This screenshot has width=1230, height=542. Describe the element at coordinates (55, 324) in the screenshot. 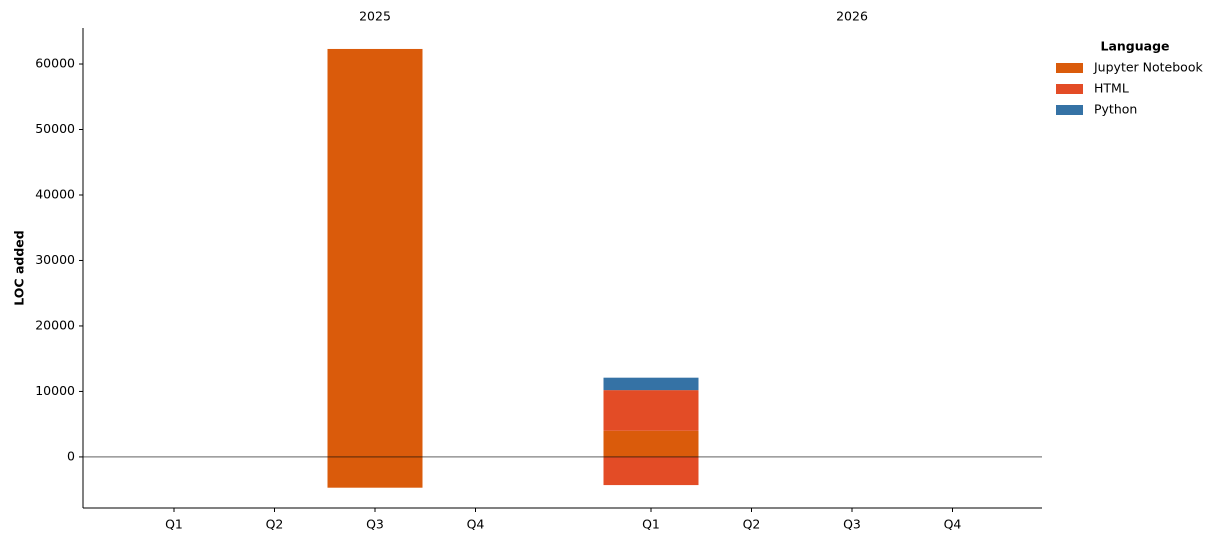

I see `y-tick-label: 20000` at that location.